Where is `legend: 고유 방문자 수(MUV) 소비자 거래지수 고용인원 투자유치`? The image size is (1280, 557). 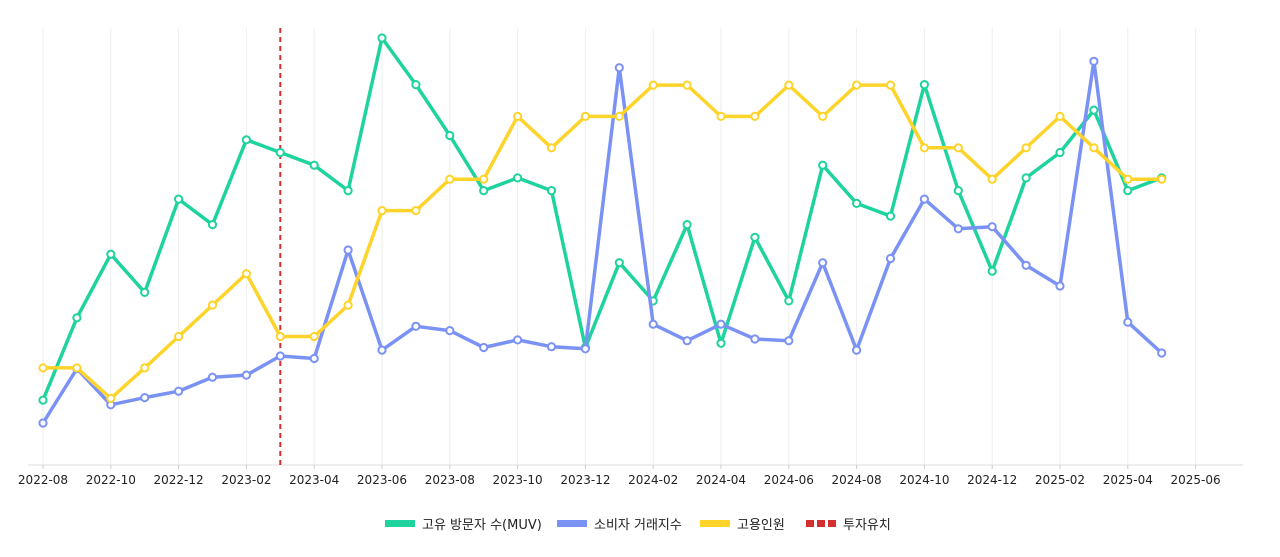
legend: 고유 방문자 수(MUV) 소비자 거래지수 고용인원 투자유치 is located at coordinates (638, 525).